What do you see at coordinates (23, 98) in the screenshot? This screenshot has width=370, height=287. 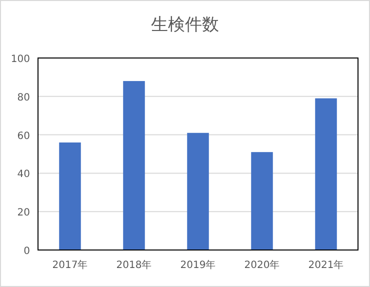 I see `y-tick-label: 80` at bounding box center [23, 98].